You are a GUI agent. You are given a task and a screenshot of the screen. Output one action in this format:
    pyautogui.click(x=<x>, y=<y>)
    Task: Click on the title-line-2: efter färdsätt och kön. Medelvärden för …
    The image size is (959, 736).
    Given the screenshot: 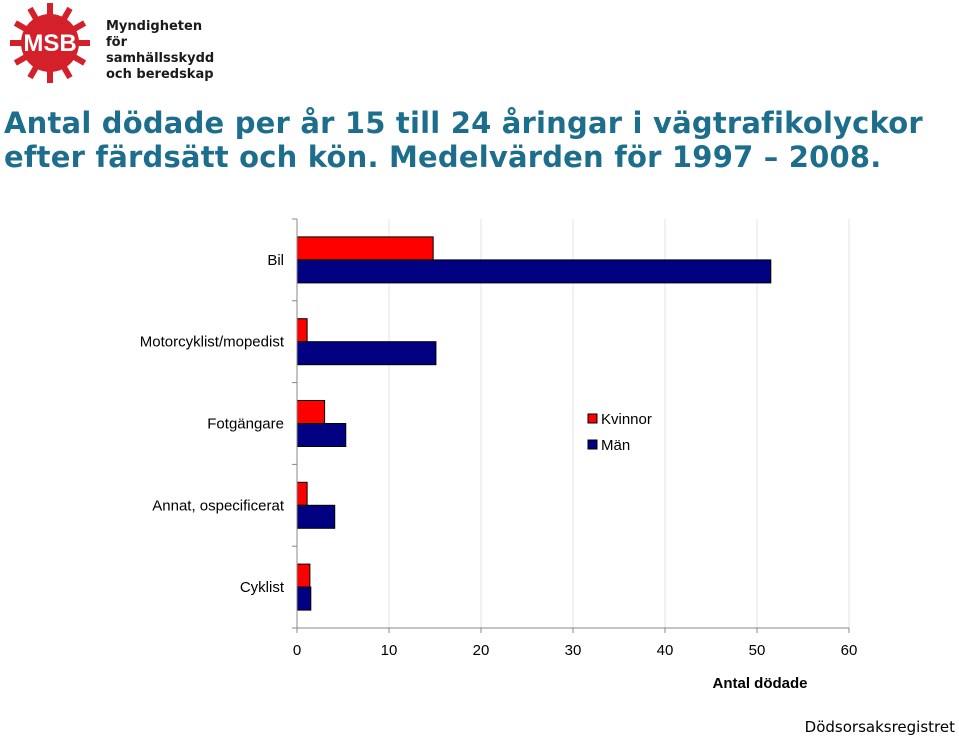 What is the action you would take?
    pyautogui.click(x=443, y=157)
    